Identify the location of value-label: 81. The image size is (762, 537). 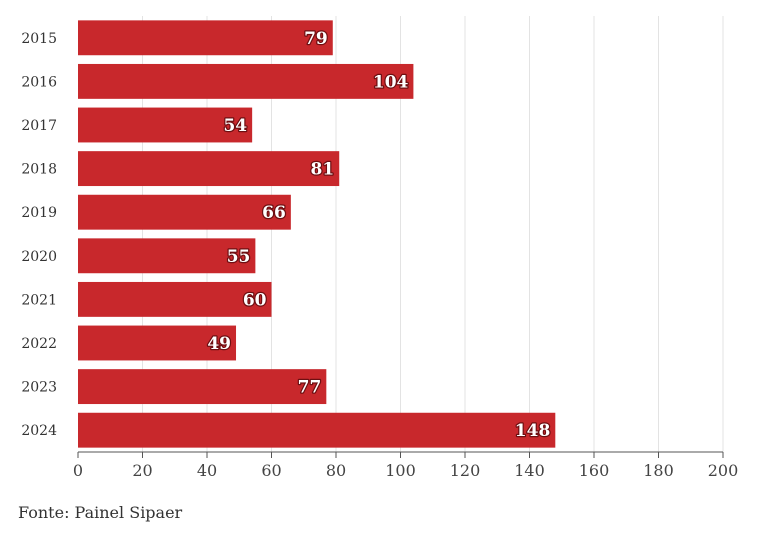
(323, 170).